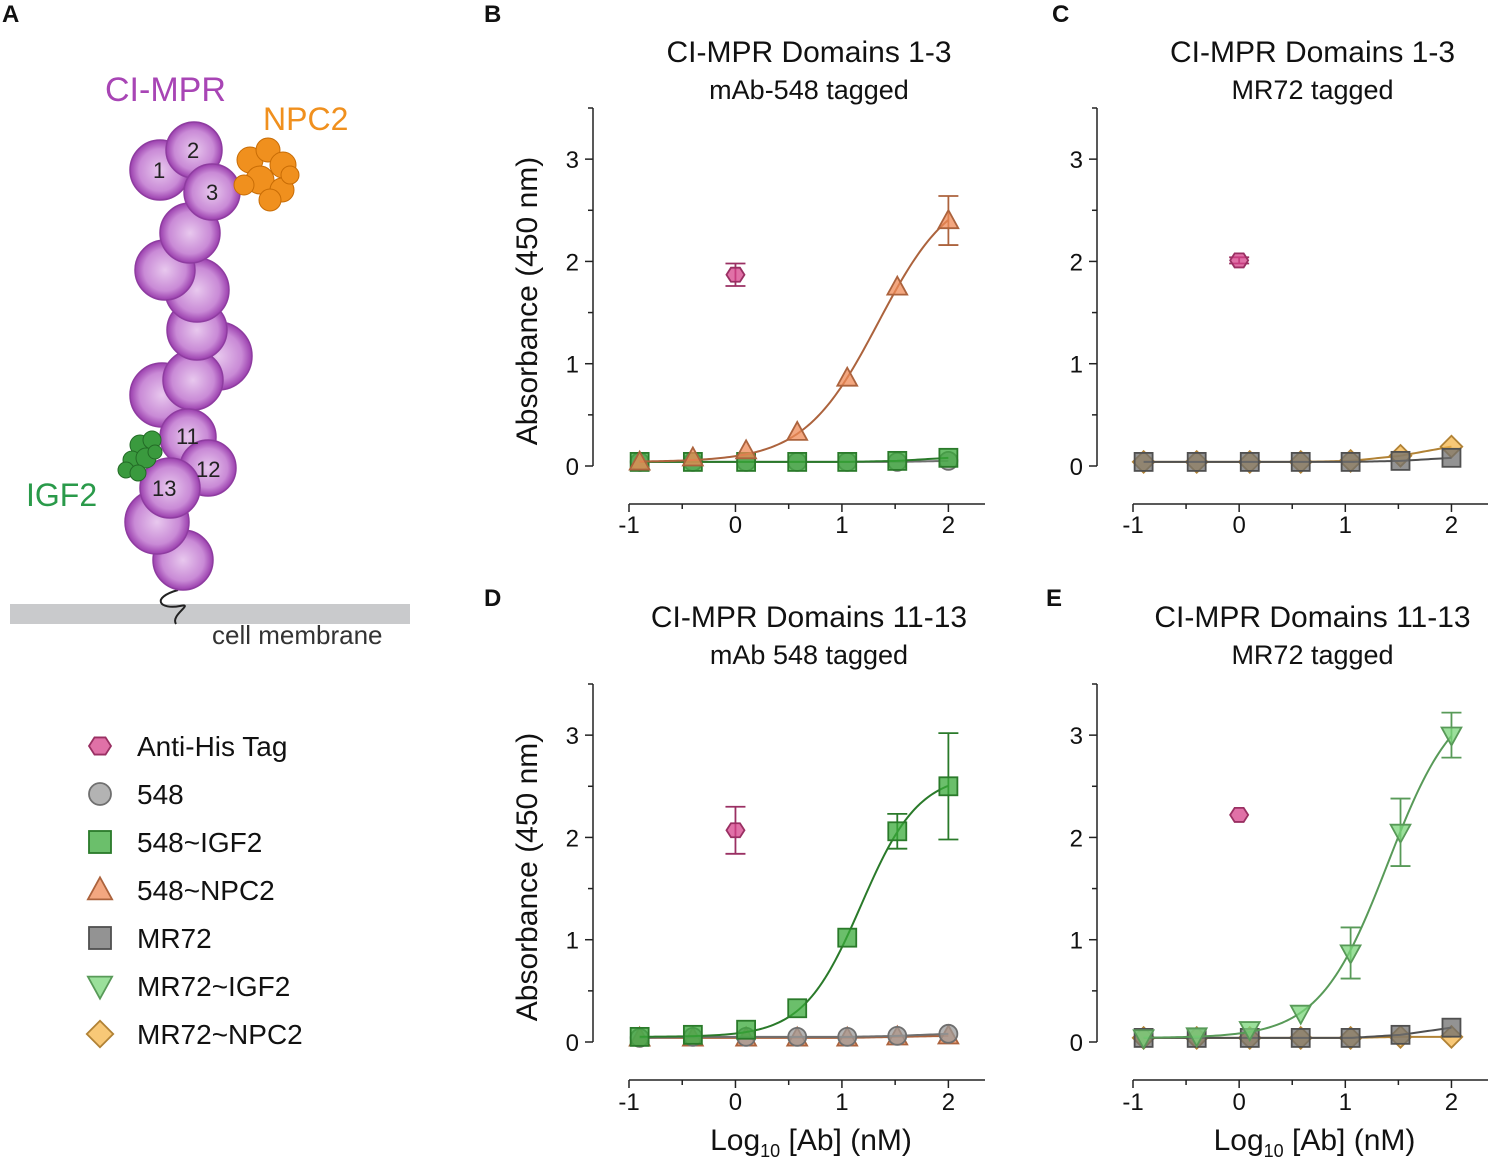 This screenshot has height=1160, width=1491. What do you see at coordinates (186, 319) in the screenshot?
I see `domain-number-labels: 1 2 3 11 12 13` at bounding box center [186, 319].